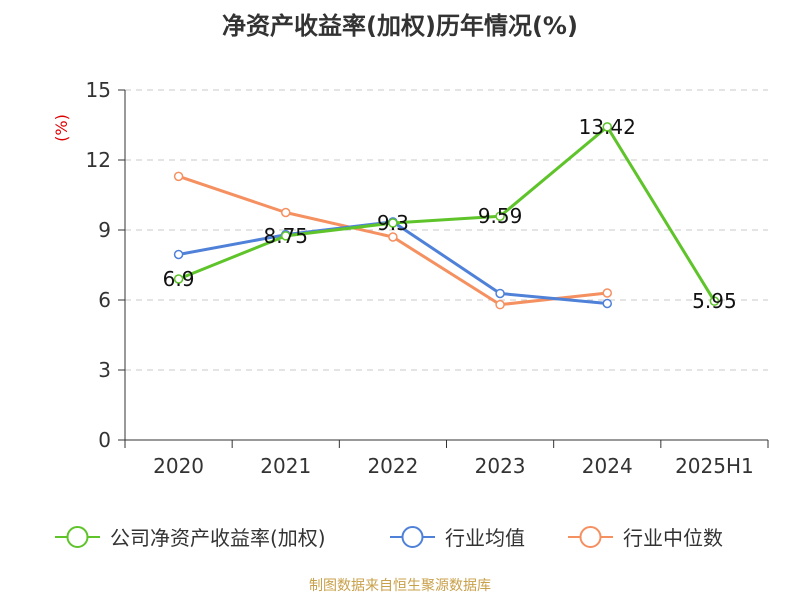 This screenshot has height=600, width=800. What do you see at coordinates (218, 538) in the screenshot?
I see `legend-label: 公司净资产收益率(加权)` at bounding box center [218, 538].